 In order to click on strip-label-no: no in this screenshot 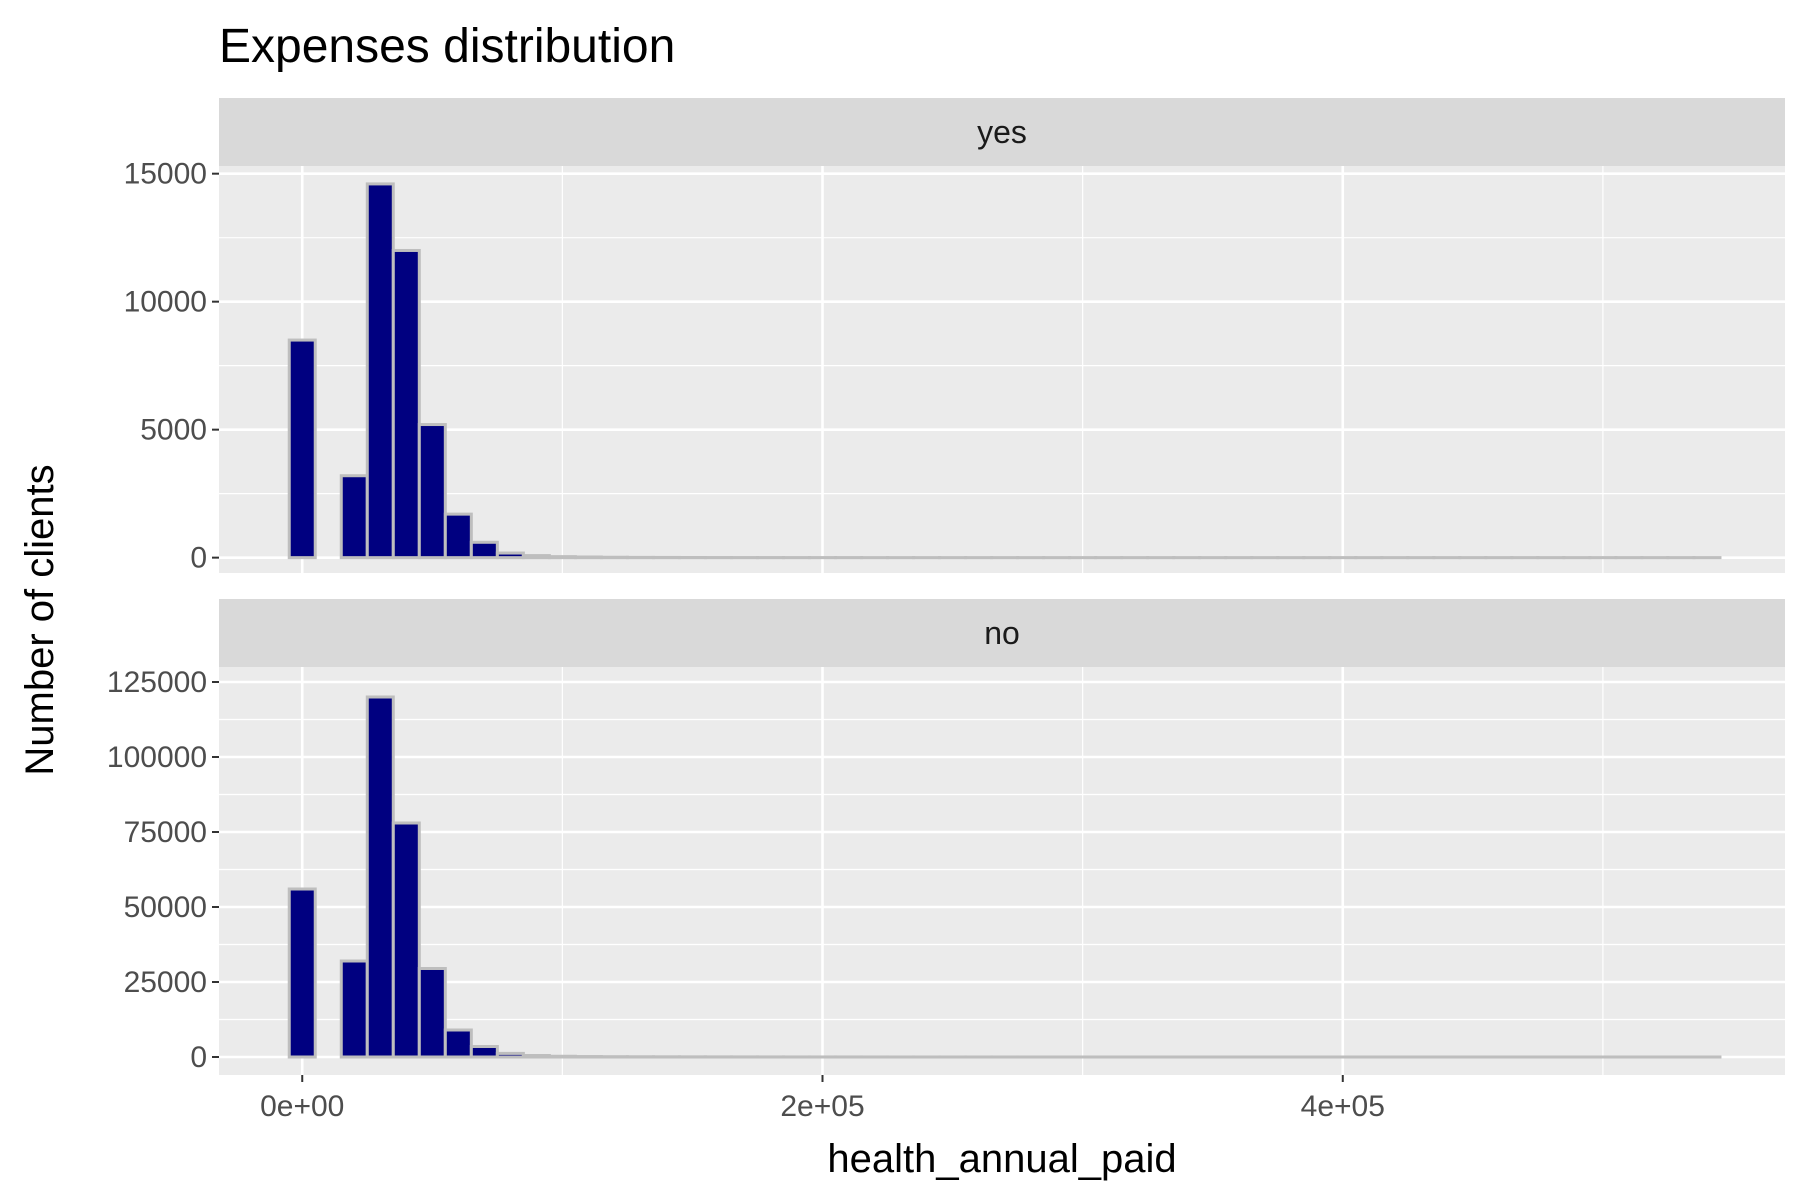, I will do `click(1002, 633)`.